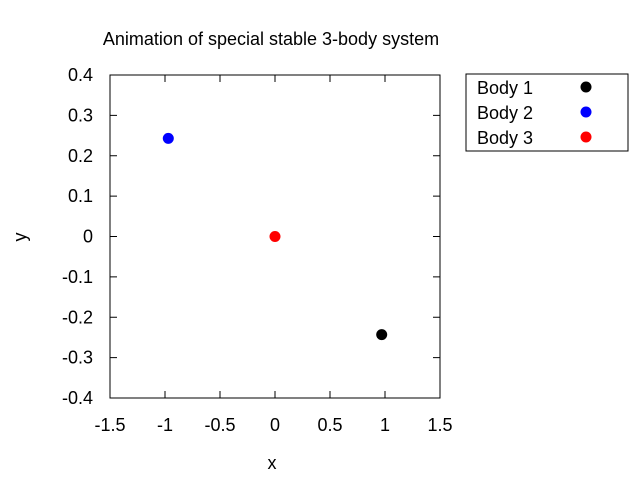  I want to click on y-tick-label: -0.3, so click(77, 358).